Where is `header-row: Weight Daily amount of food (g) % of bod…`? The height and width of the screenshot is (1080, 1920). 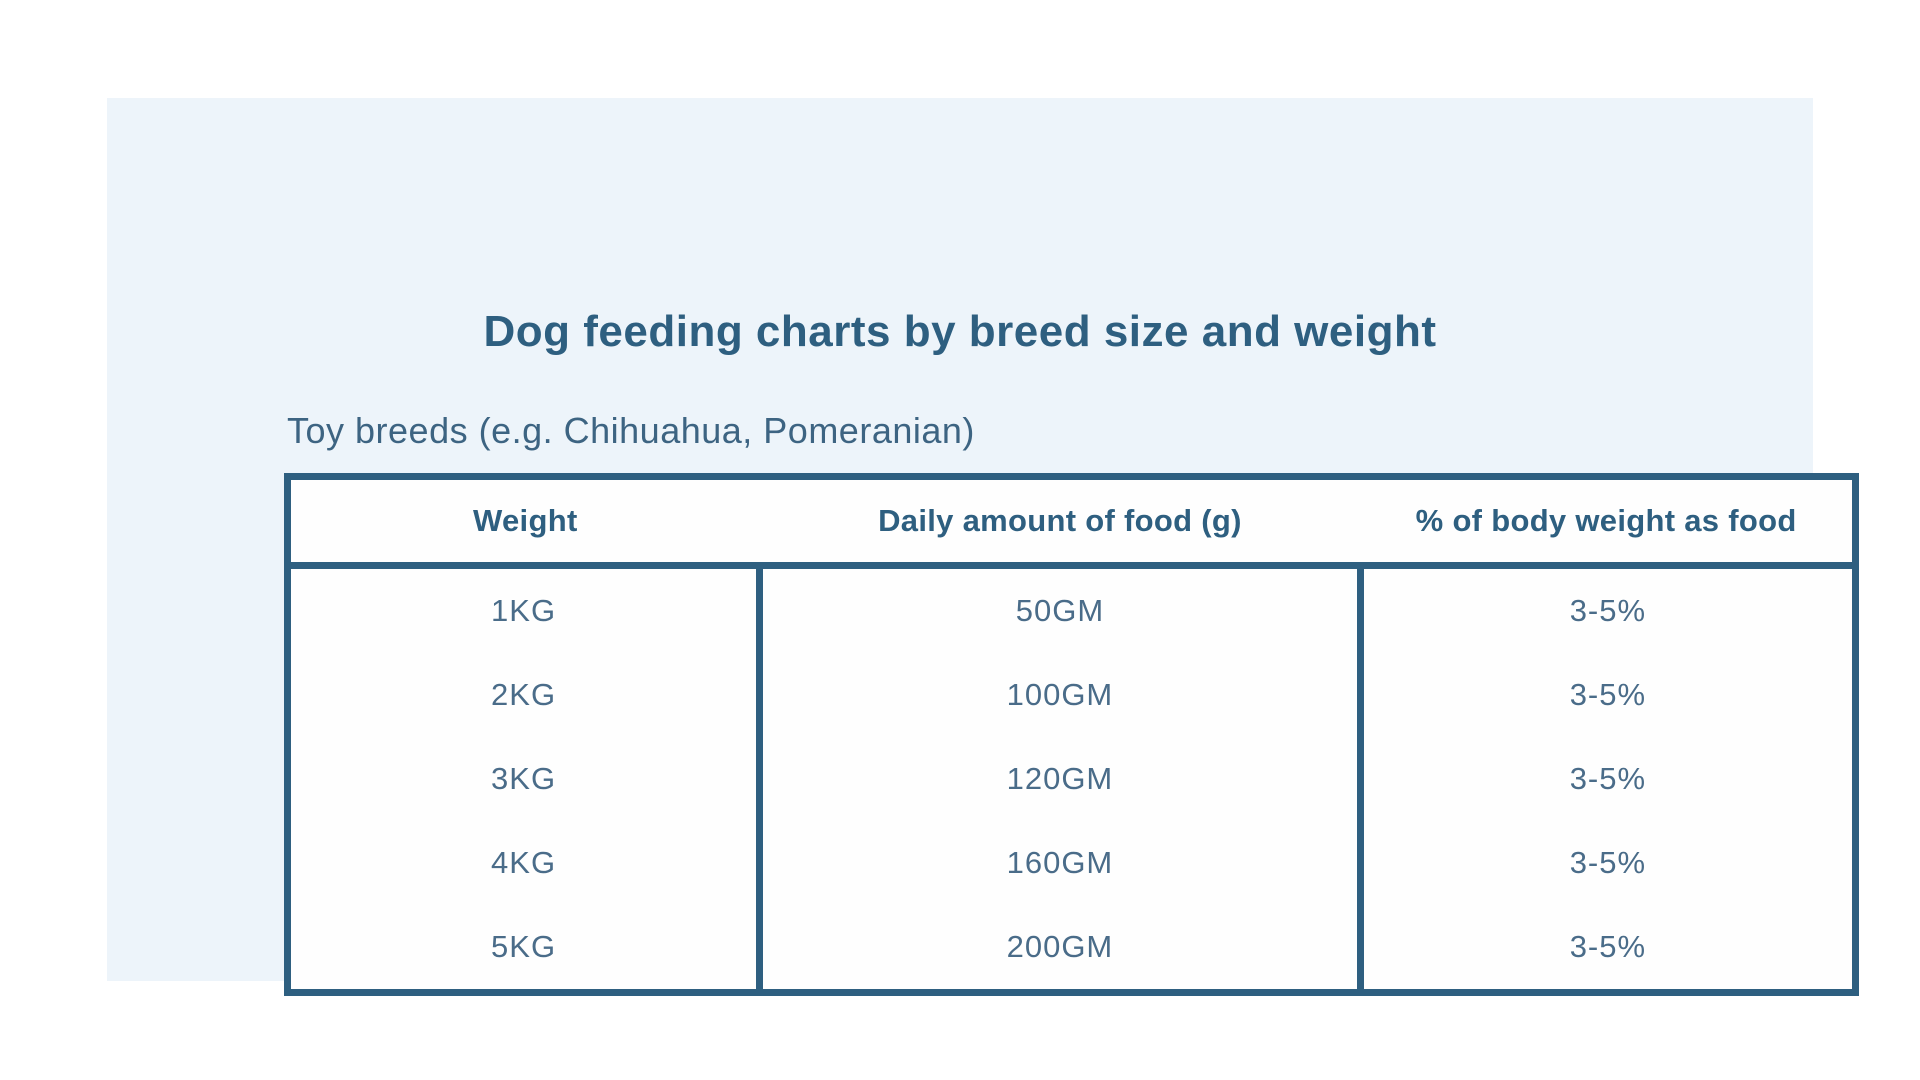 header-row: Weight Daily amount of food (g) % of bod… is located at coordinates (1071, 522).